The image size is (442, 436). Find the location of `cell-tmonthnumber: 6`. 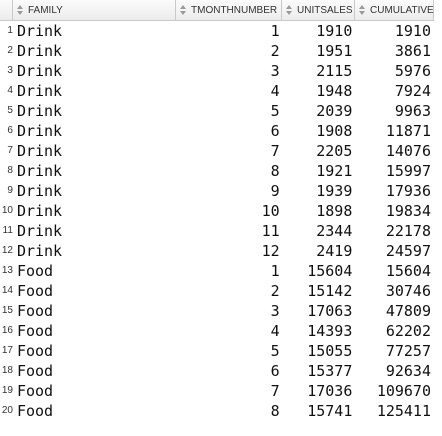

cell-tmonthnumber: 6 is located at coordinates (275, 131).